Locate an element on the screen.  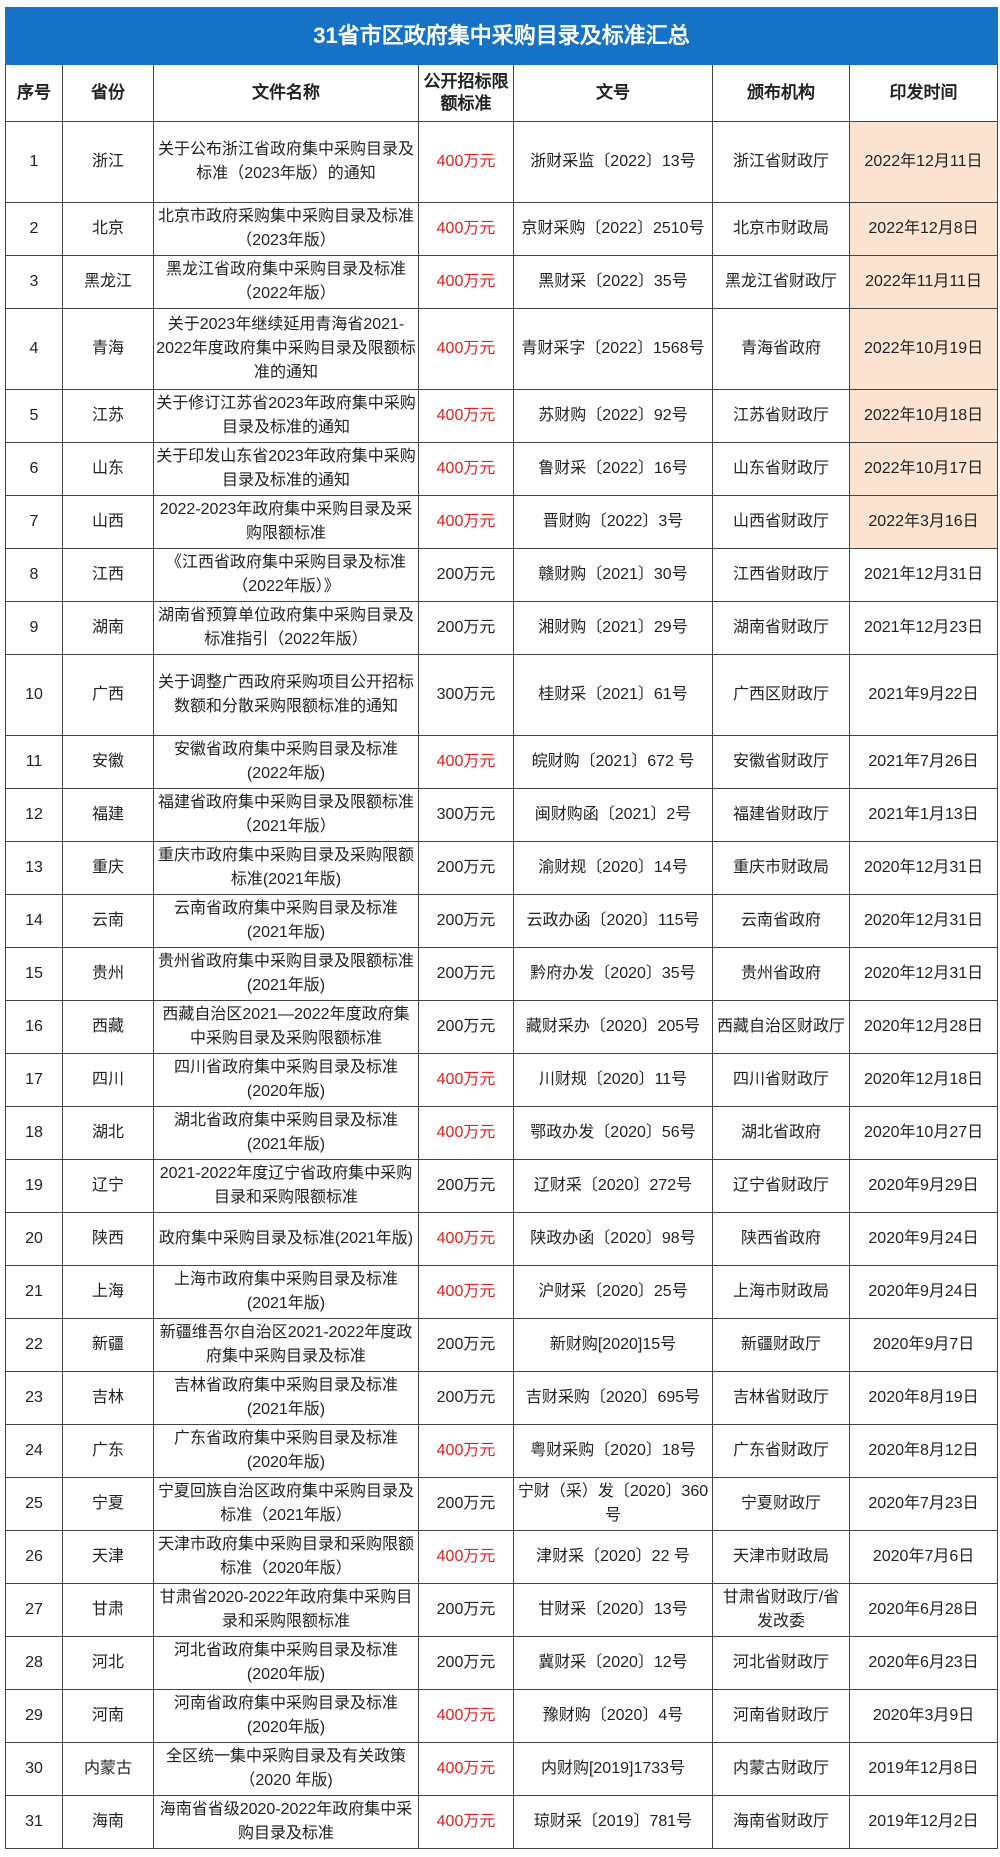
doc-name-cell: 2021-2022年度辽宁省政府集中采购目录和采购限额标准 is located at coordinates (286, 1186).